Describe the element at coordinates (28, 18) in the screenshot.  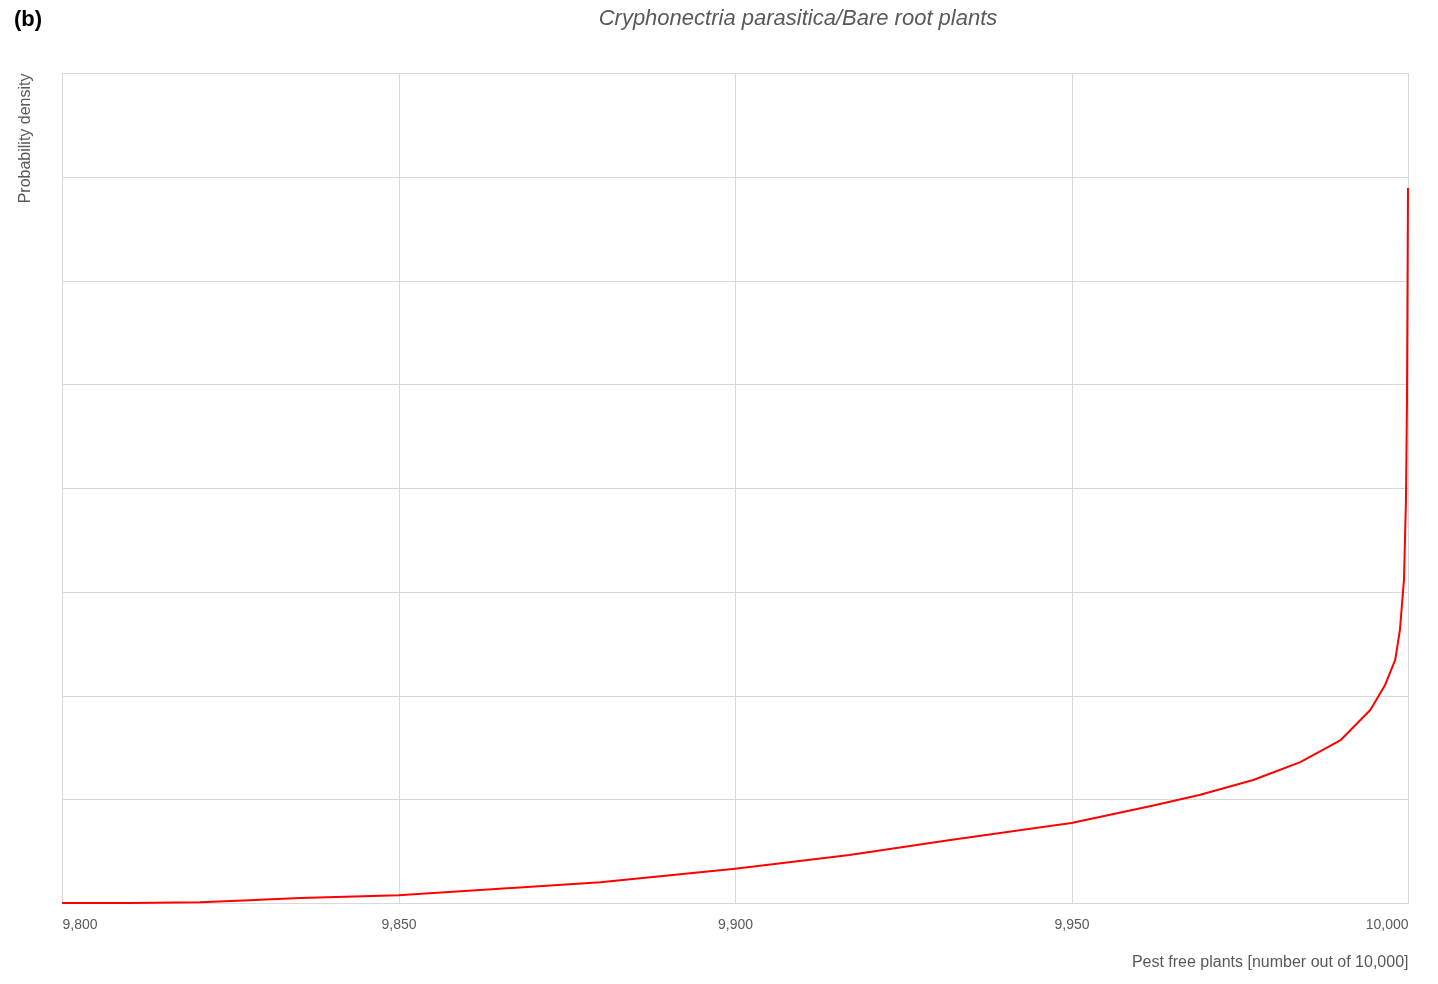
I see `text: (b)` at that location.